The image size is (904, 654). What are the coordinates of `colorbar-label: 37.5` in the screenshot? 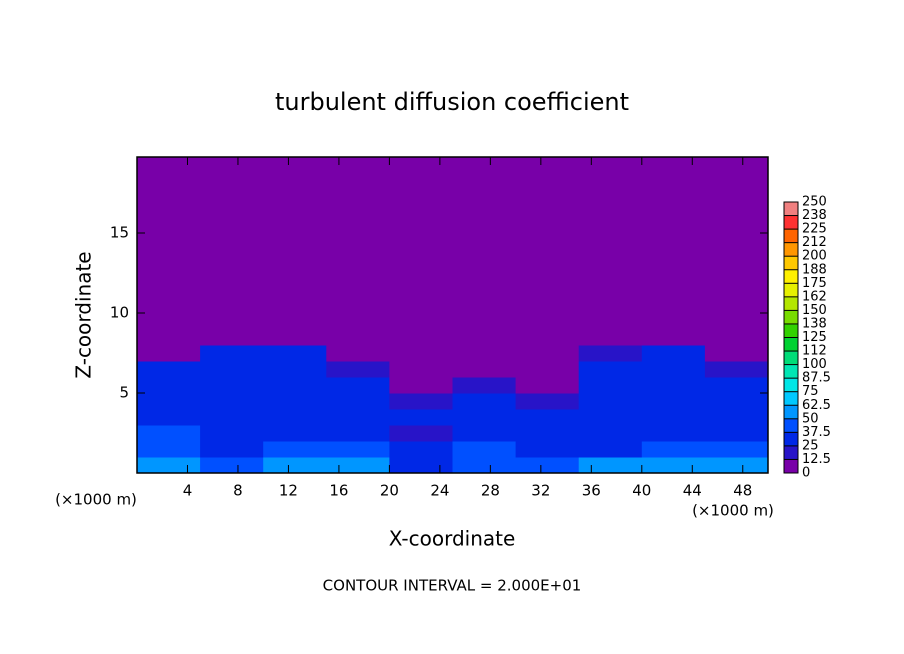 It's located at (816, 432).